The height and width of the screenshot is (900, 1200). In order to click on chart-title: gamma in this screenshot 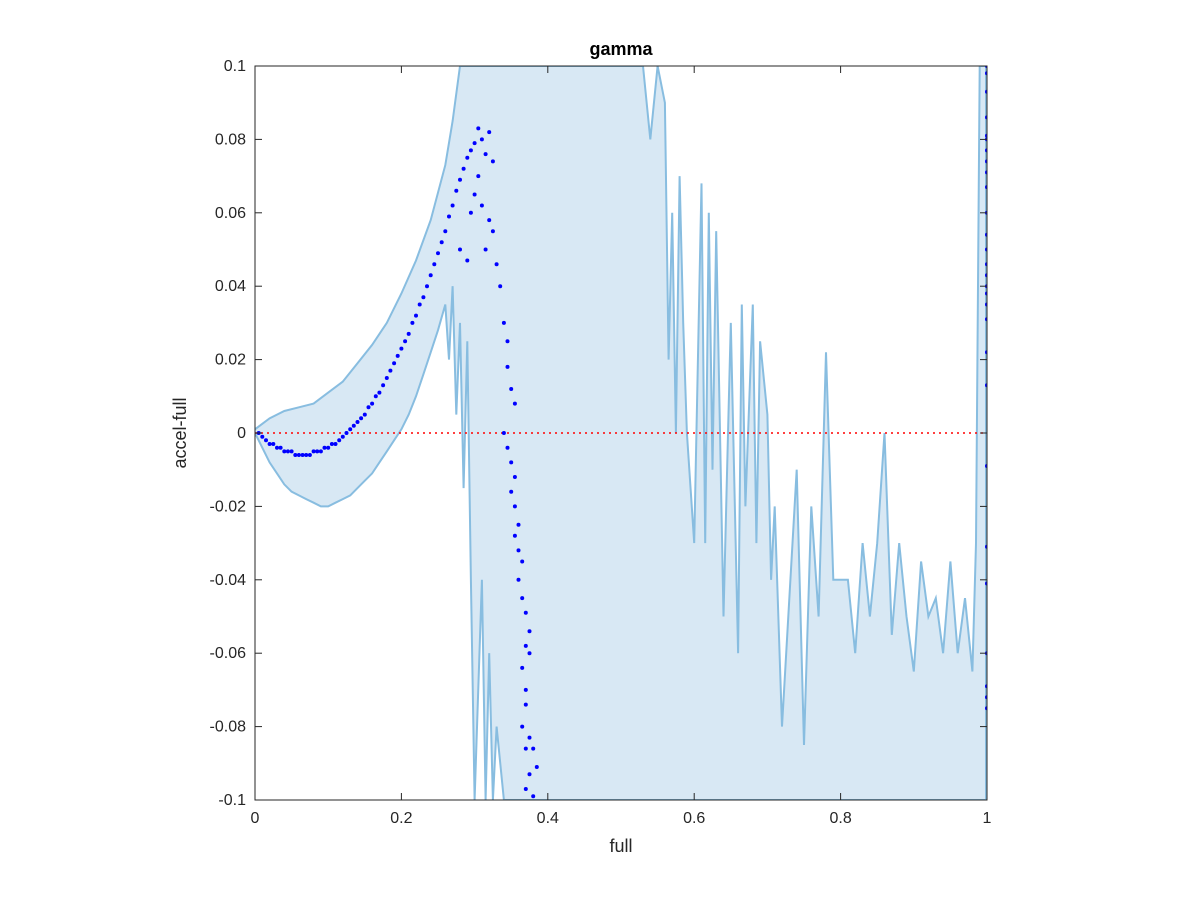, I will do `click(621, 49)`.